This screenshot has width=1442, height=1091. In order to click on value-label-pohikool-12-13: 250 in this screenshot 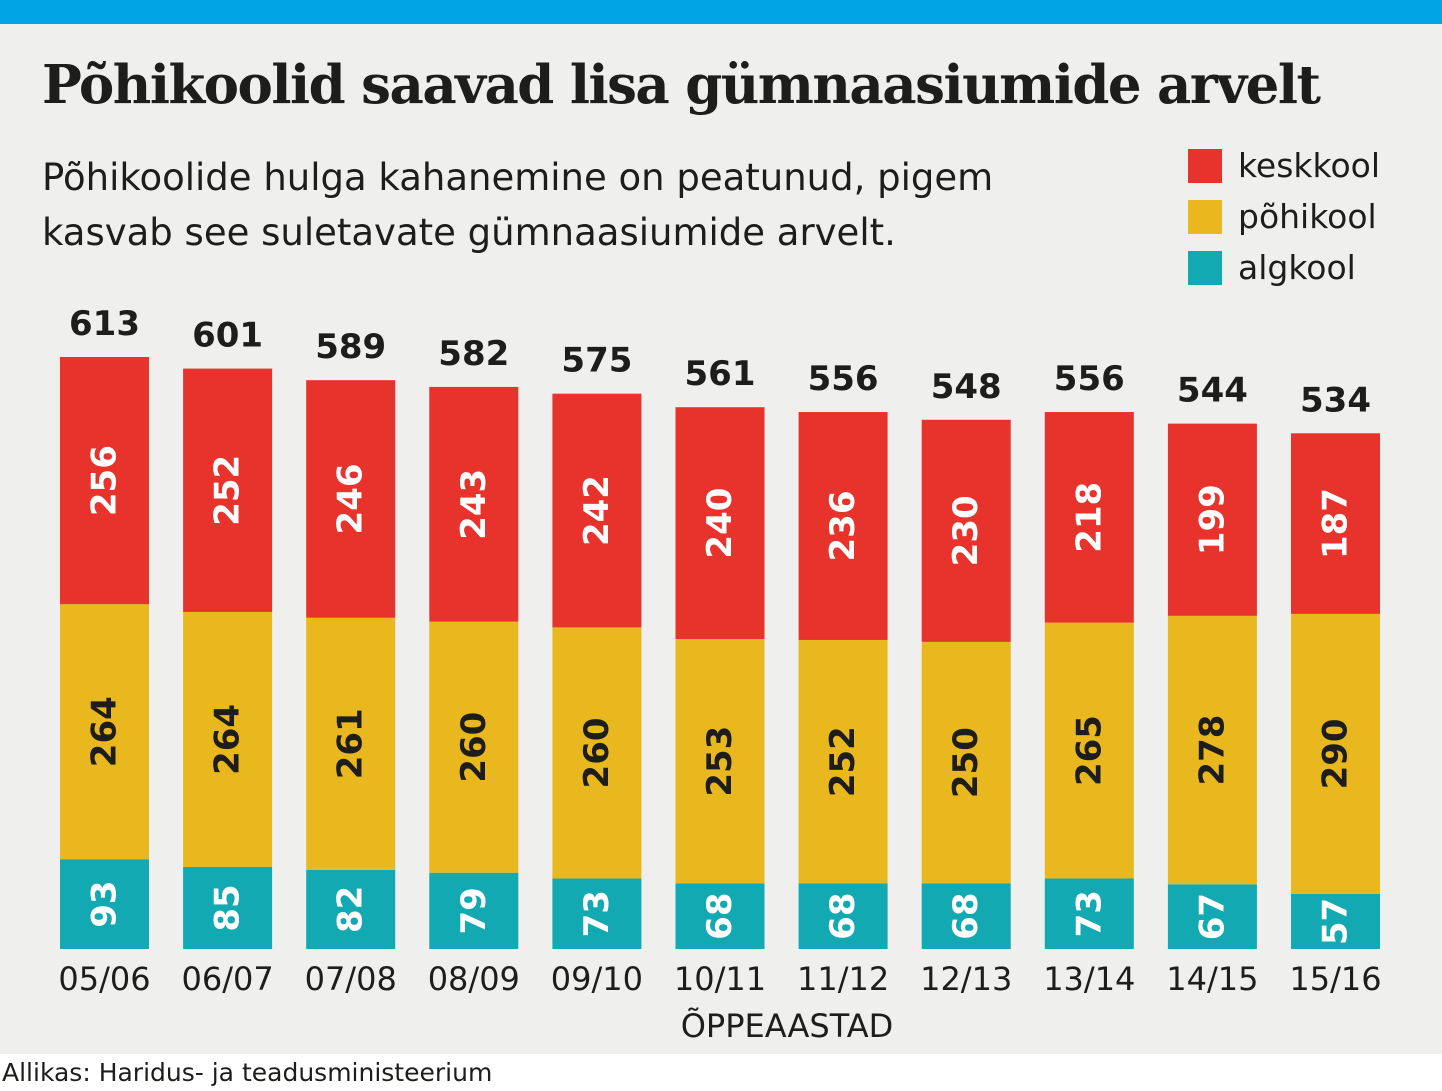, I will do `click(966, 762)`.